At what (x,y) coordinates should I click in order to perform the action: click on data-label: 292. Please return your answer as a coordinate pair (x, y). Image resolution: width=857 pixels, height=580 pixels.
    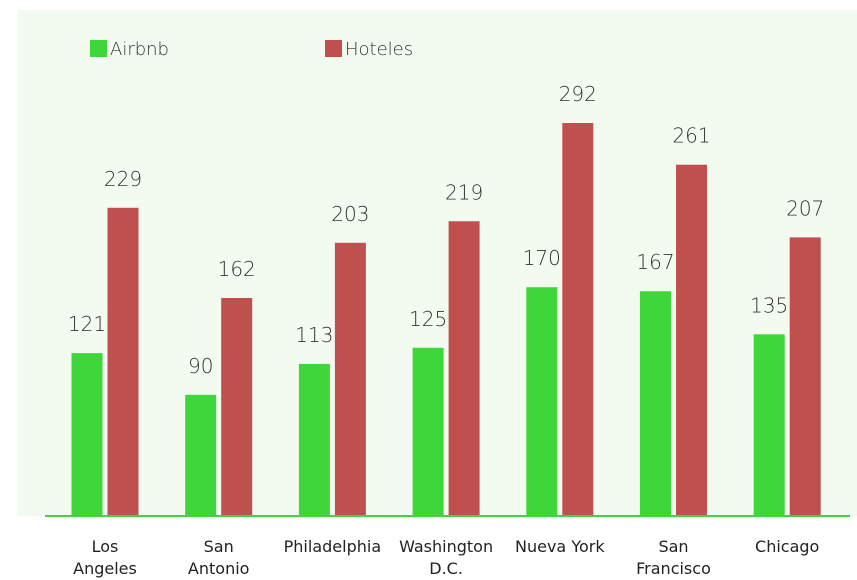
    Looking at the image, I should click on (578, 94).